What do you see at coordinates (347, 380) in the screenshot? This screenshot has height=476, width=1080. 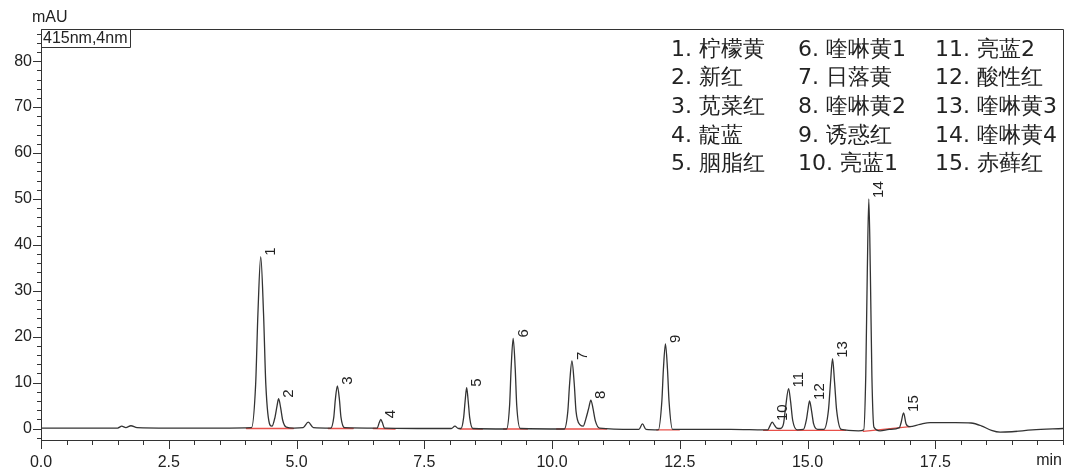 I see `annotation: 3` at bounding box center [347, 380].